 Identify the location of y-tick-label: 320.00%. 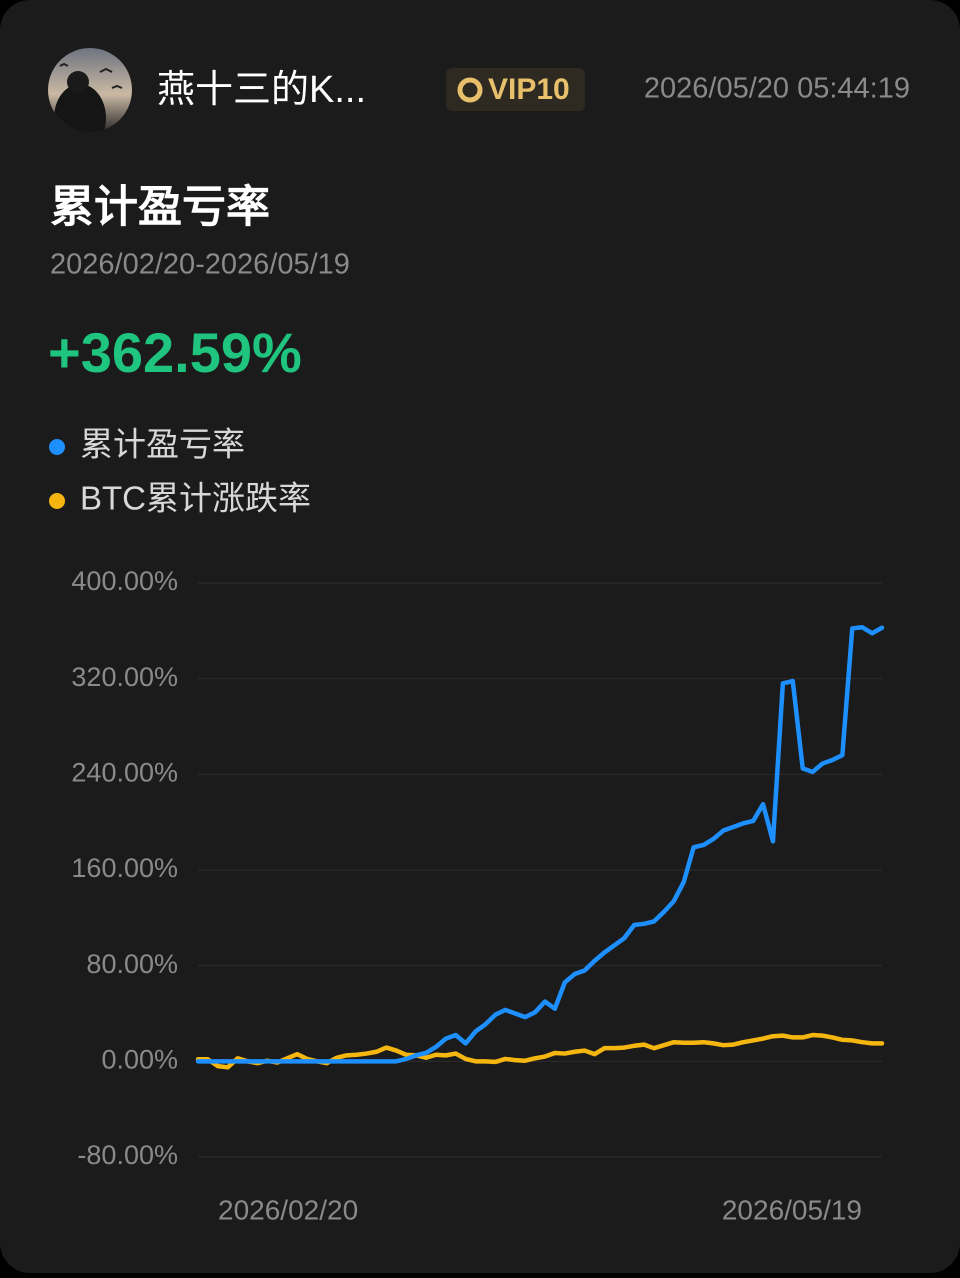
(124, 677).